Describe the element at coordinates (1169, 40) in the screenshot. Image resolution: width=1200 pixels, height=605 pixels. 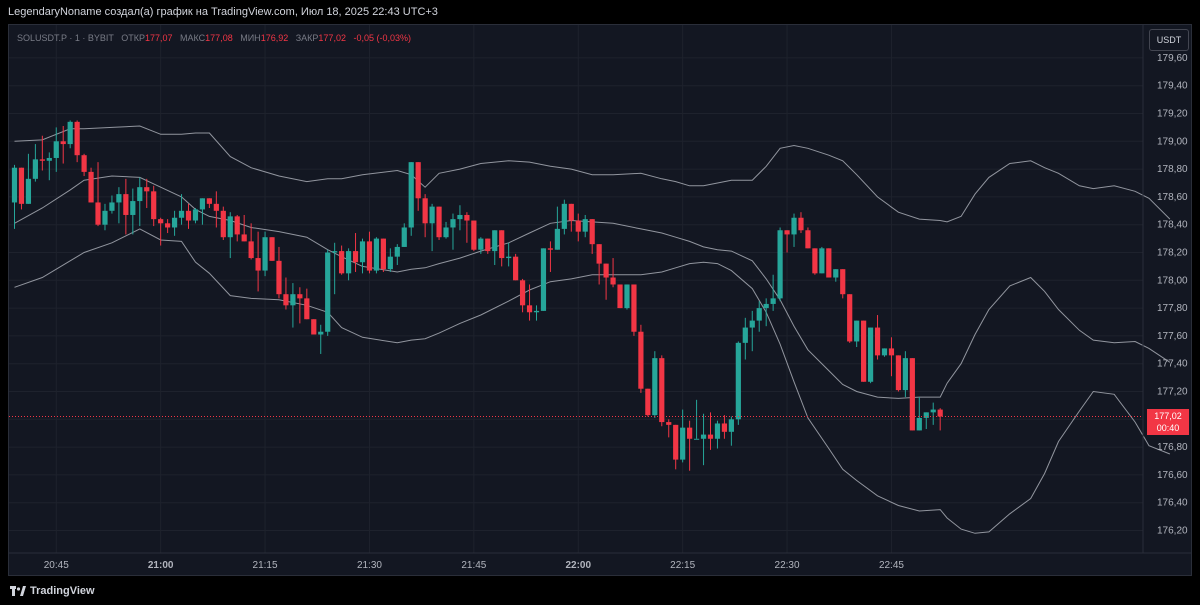
I see `currency-button: USDT` at that location.